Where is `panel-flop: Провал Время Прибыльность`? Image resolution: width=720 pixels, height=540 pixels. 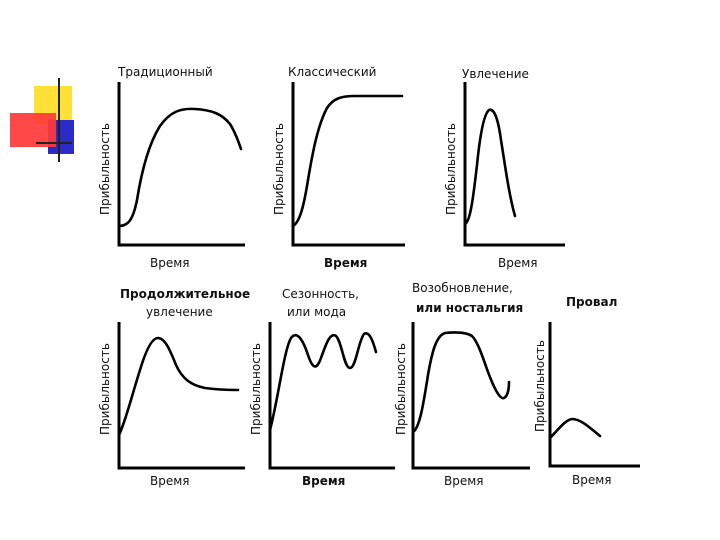
panel-flop: Провал Время Прибыльность is located at coordinates (586, 391).